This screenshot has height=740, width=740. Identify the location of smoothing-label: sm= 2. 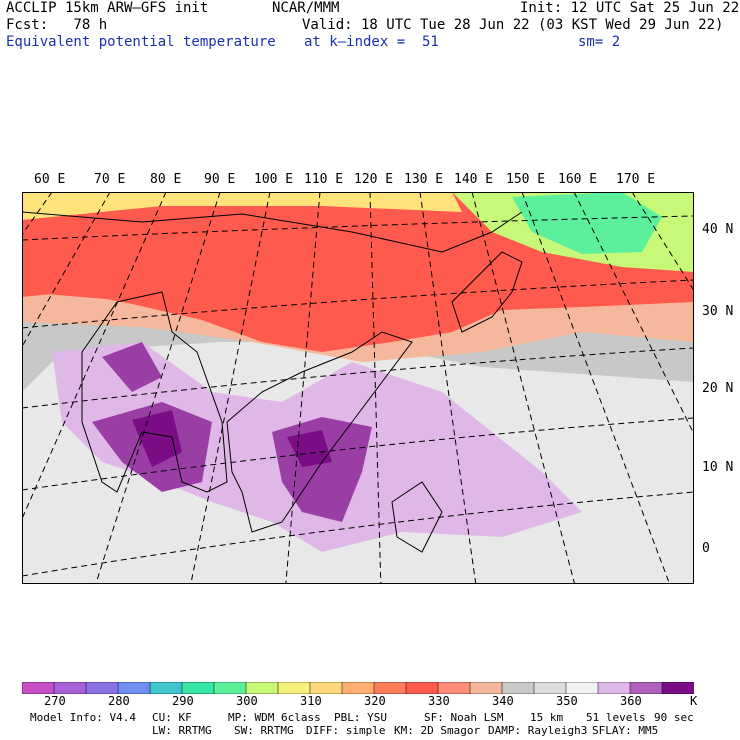
(599, 42).